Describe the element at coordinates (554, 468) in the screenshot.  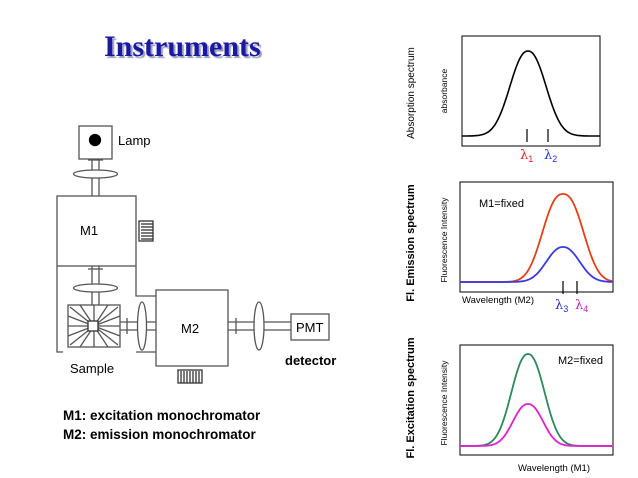
I see `excitation-xlabel: Wavelength (M1)` at that location.